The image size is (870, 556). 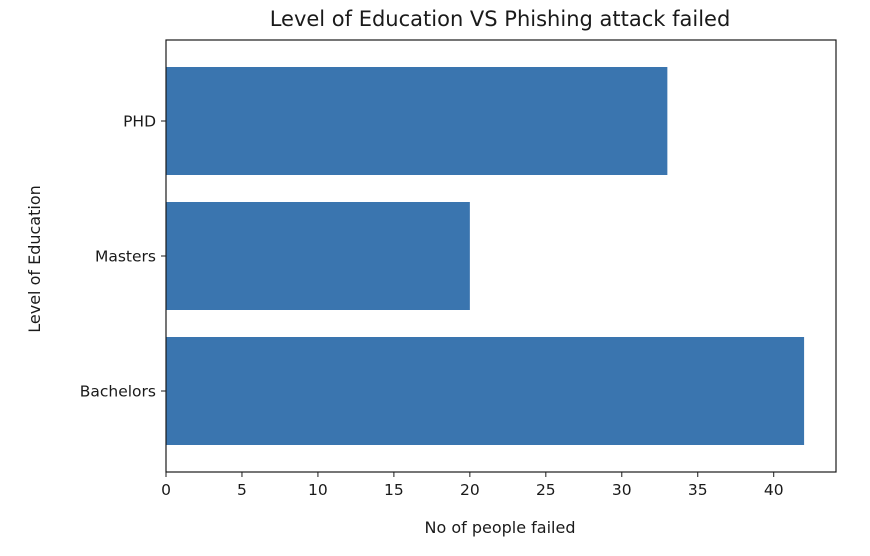 What do you see at coordinates (622, 490) in the screenshot?
I see `x-tick-label: 30` at bounding box center [622, 490].